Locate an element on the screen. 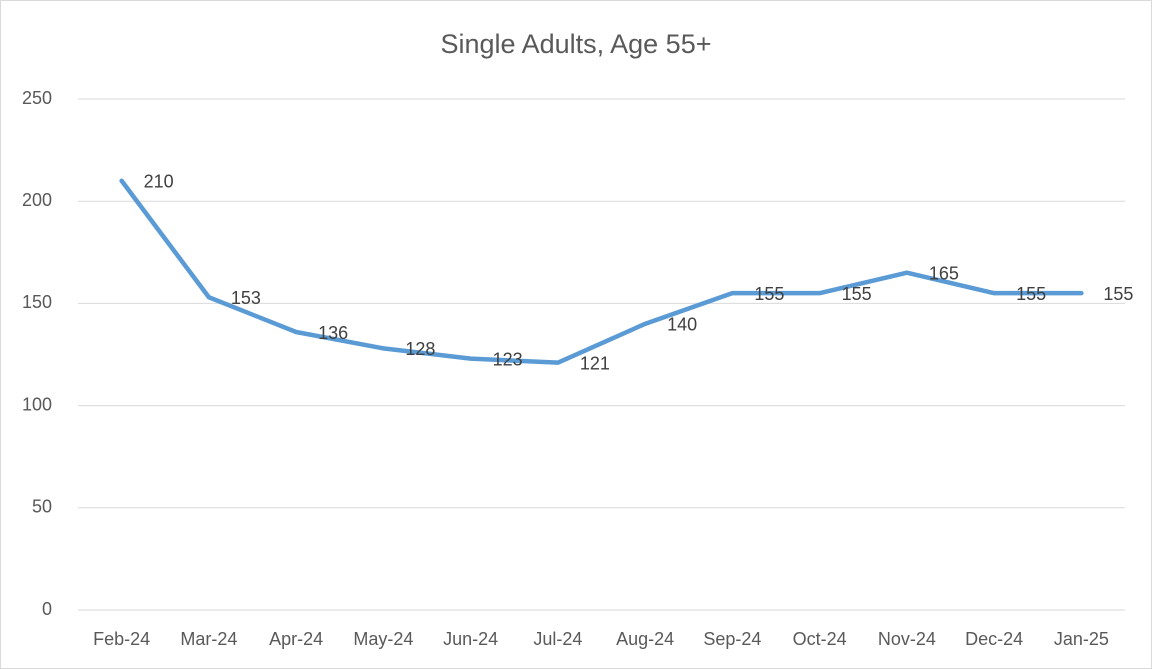 The width and height of the screenshot is (1152, 669). y-tick-label: 0 is located at coordinates (47, 609).